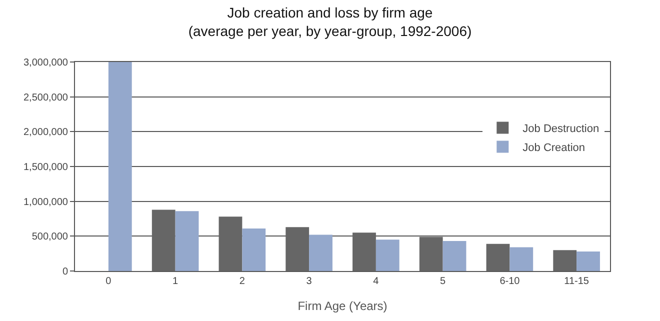 Image resolution: width=660 pixels, height=321 pixels. What do you see at coordinates (577, 281) in the screenshot?
I see `x-tick-label: 11-15` at bounding box center [577, 281].